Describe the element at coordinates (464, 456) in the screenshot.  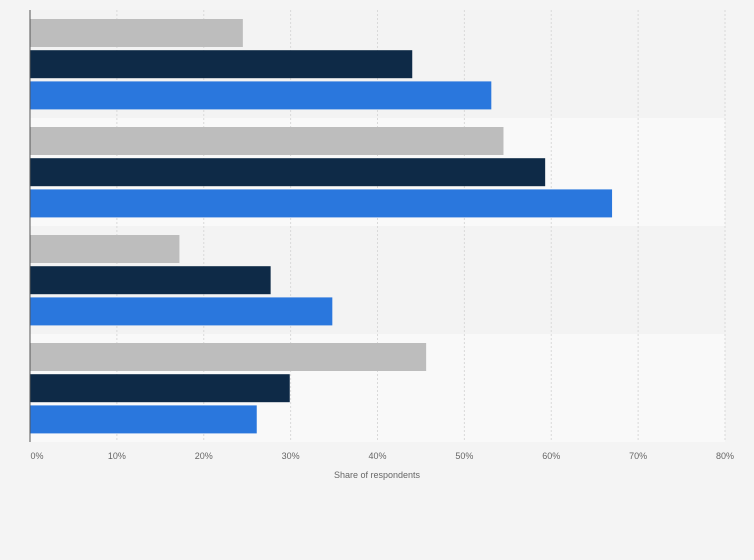
I see `x-tick-label: 50%` at that location.